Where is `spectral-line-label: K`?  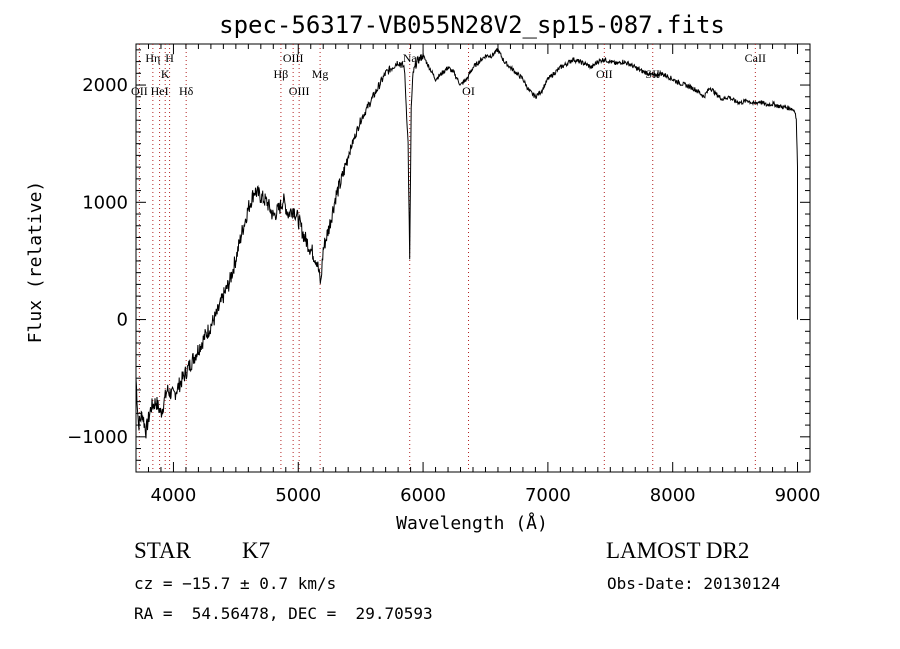 spectral-line-label: K is located at coordinates (165, 74).